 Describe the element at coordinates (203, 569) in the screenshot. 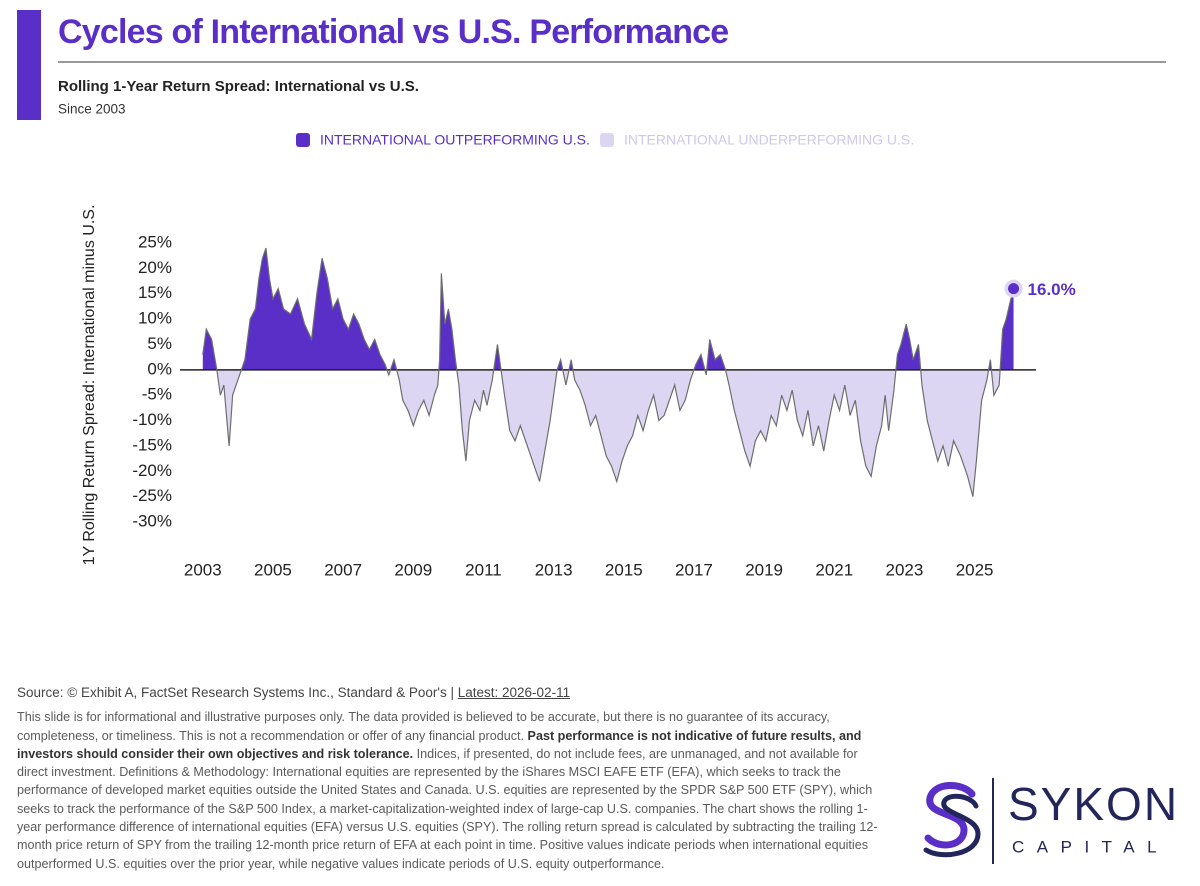

I see `x-tick-label: 2003` at that location.